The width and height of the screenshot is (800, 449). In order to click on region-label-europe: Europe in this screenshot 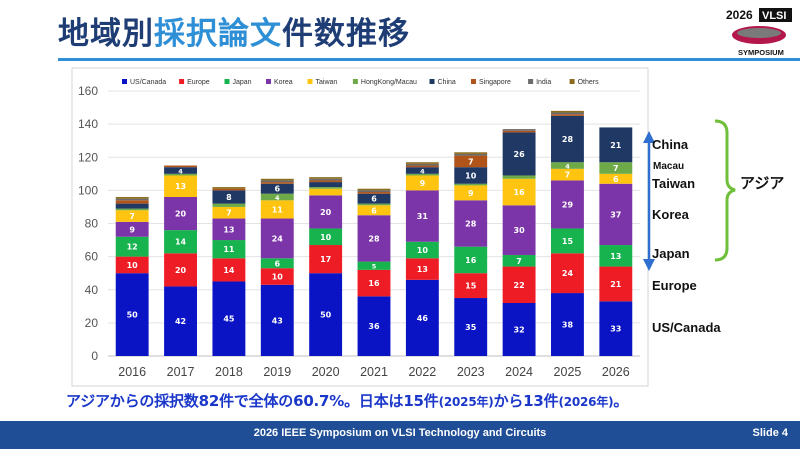, I will do `click(674, 285)`.